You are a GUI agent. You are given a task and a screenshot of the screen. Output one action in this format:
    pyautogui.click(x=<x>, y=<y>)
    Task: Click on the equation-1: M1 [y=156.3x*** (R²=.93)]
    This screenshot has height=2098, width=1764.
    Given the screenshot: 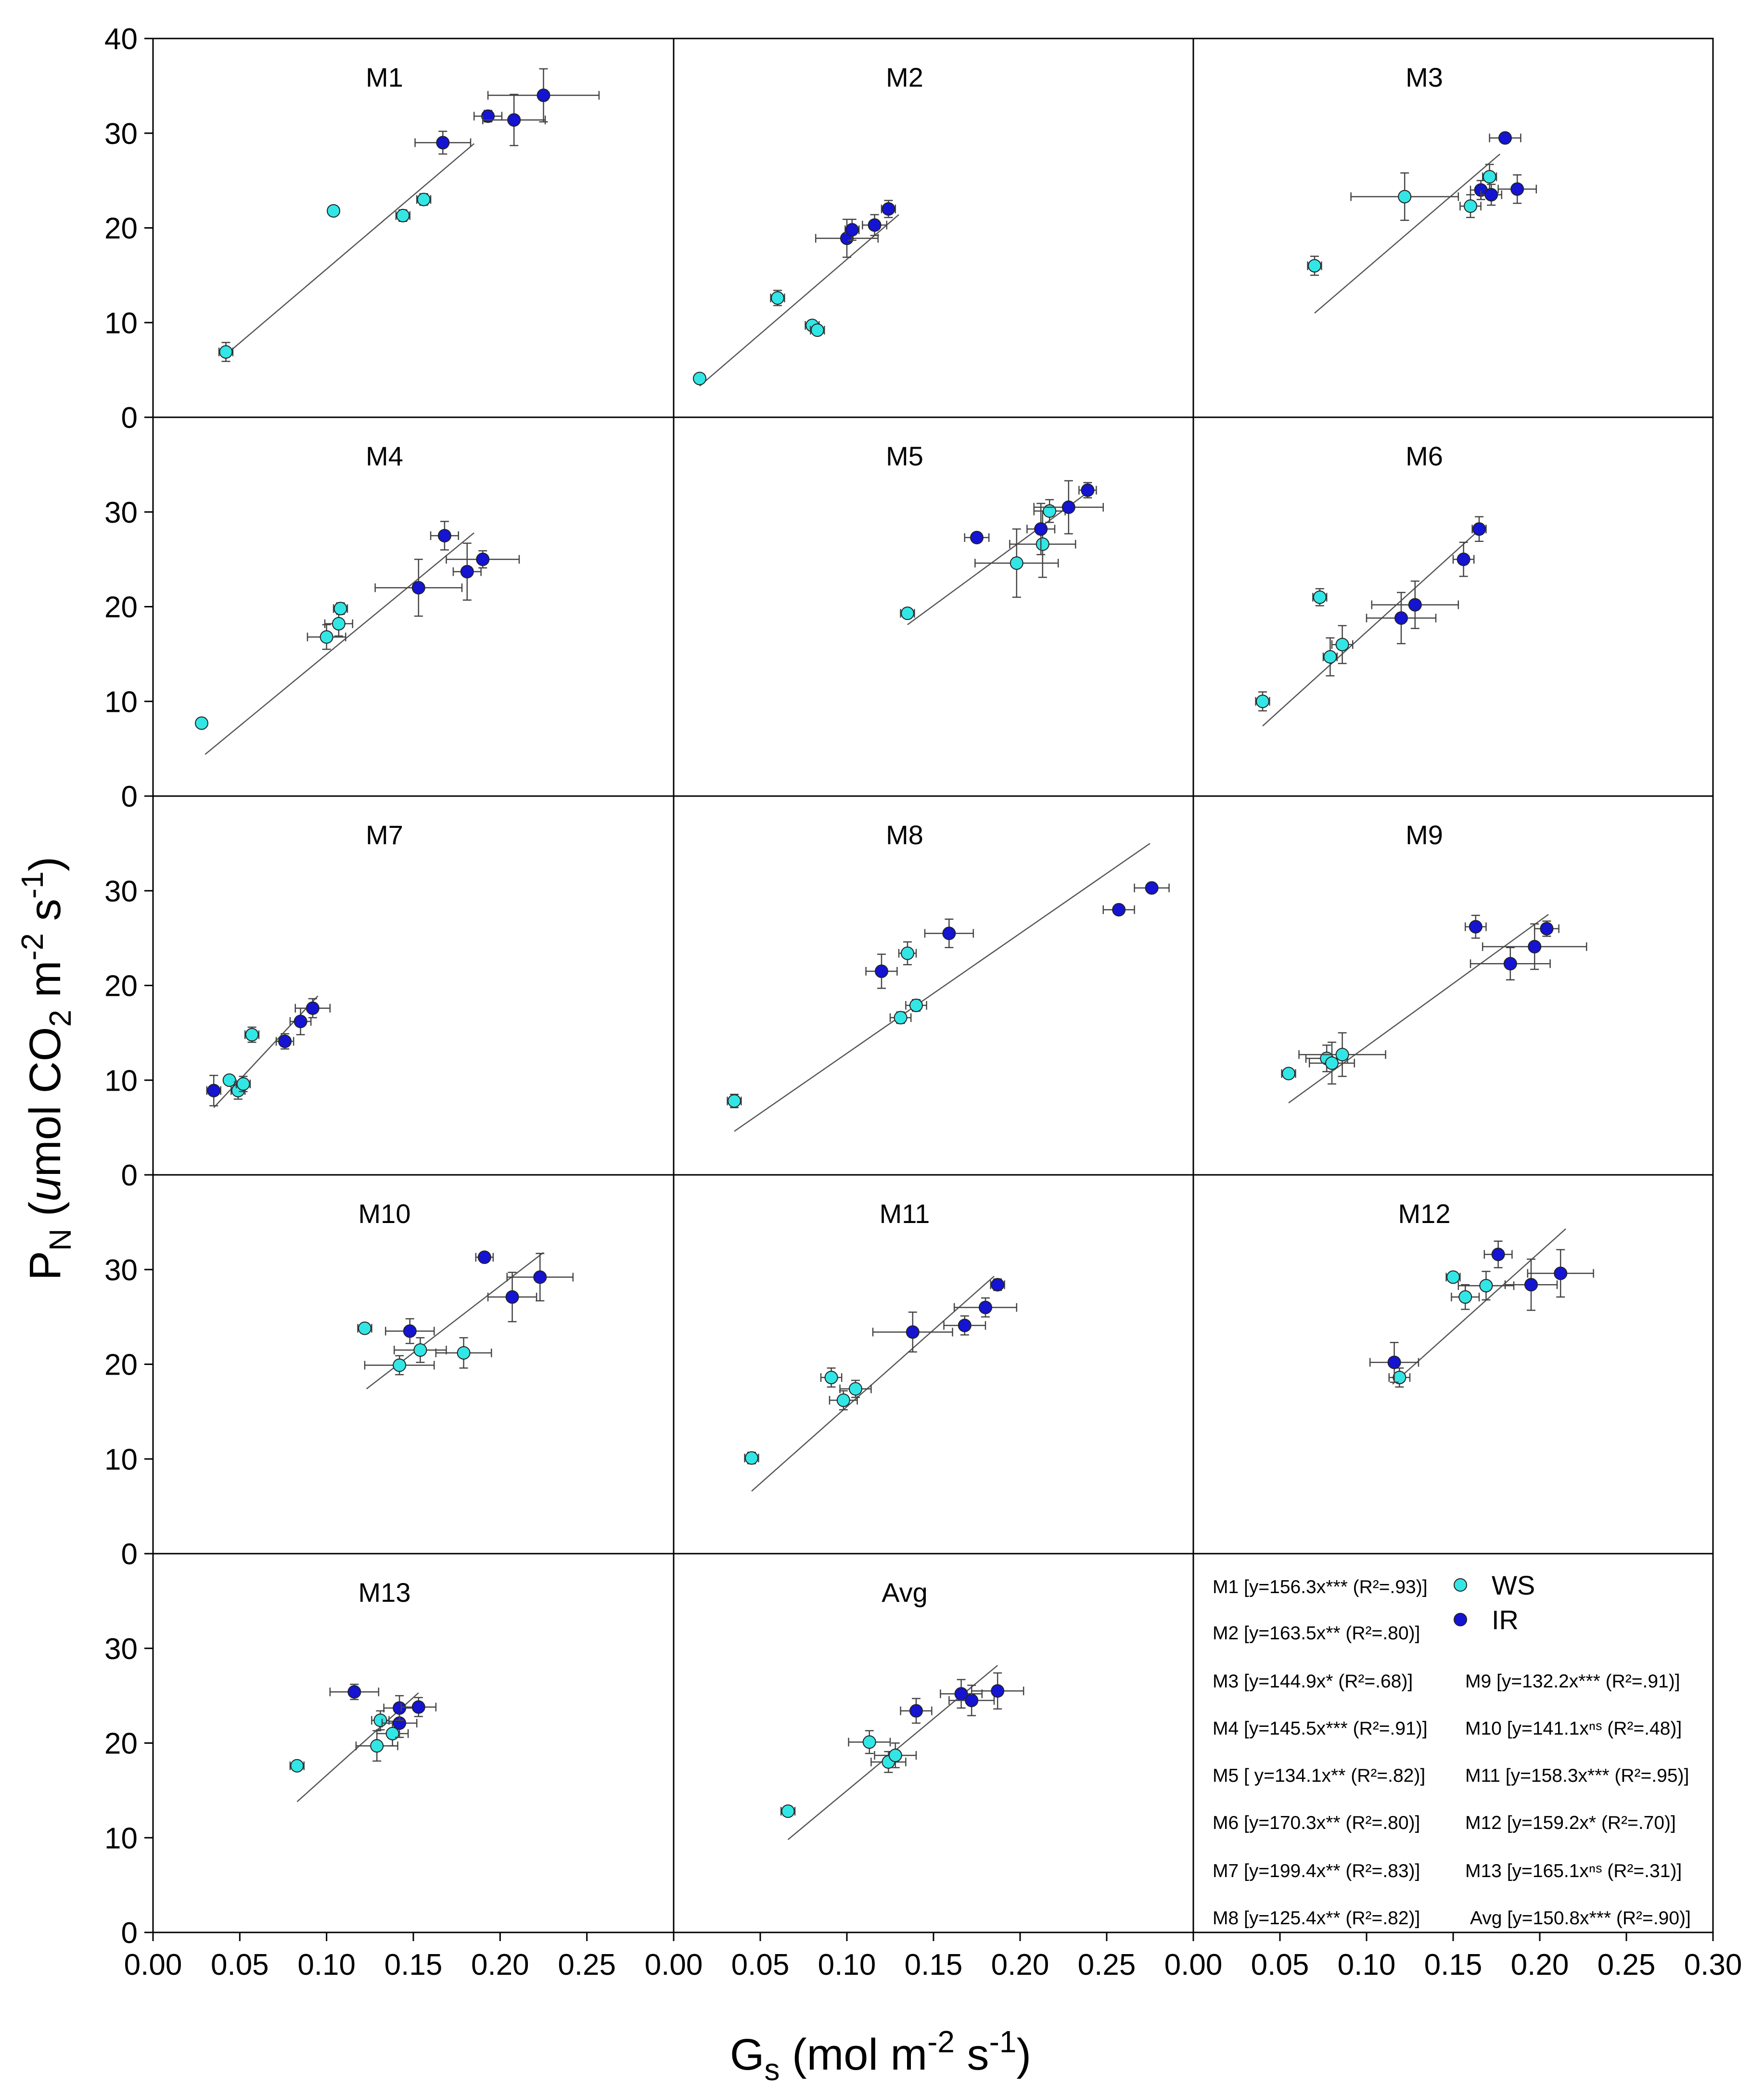 What is the action you would take?
    pyautogui.click(x=1320, y=1587)
    